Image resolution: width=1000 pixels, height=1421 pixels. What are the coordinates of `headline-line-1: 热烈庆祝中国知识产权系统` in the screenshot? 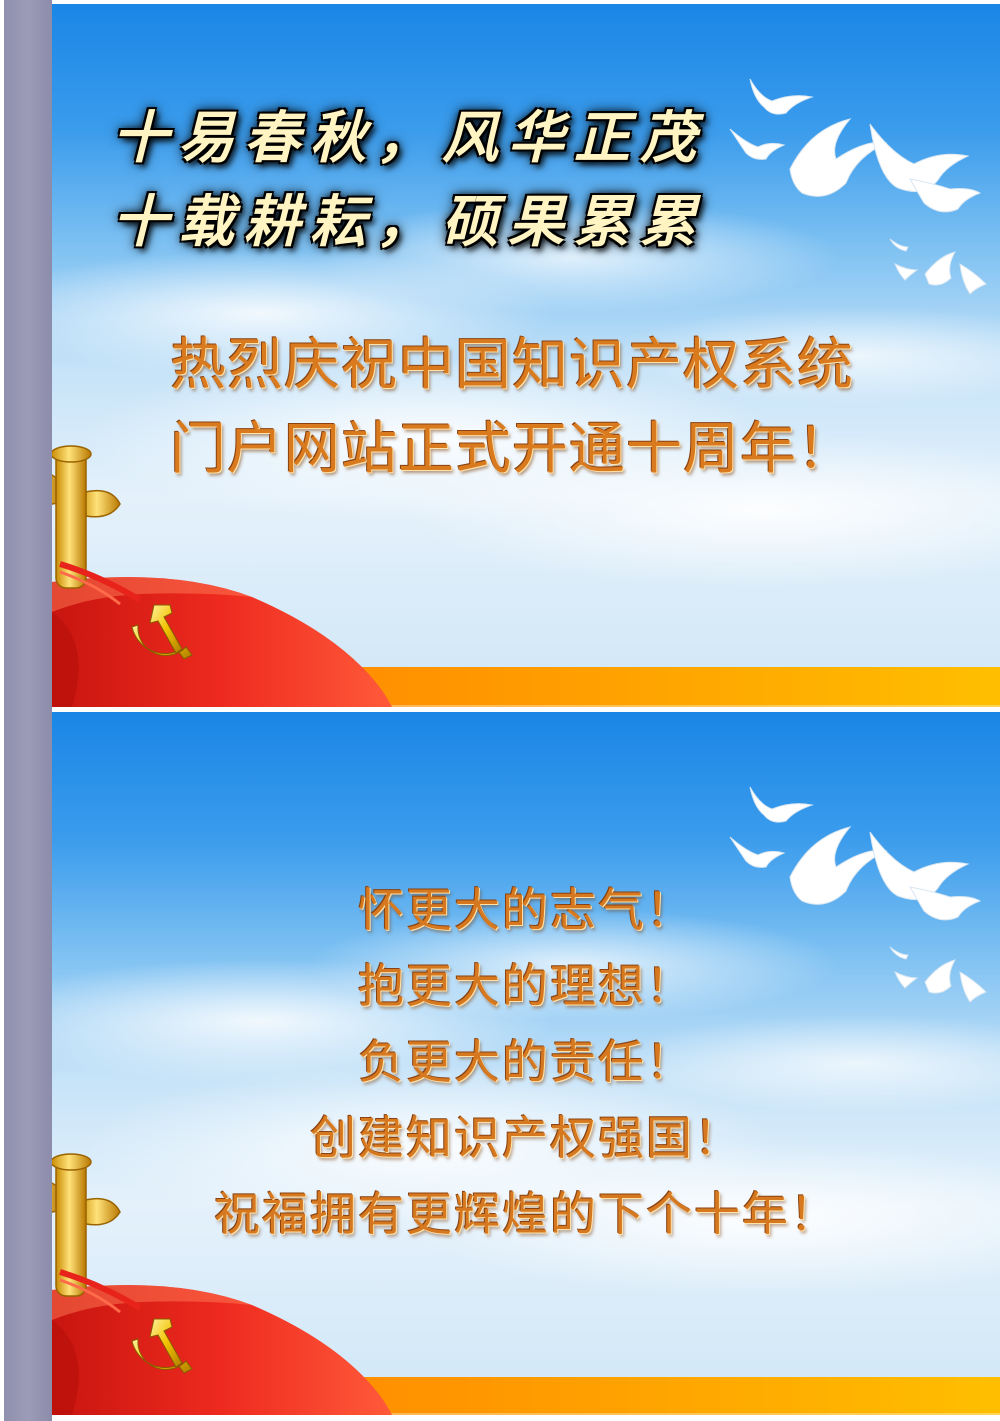 It's located at (512, 365).